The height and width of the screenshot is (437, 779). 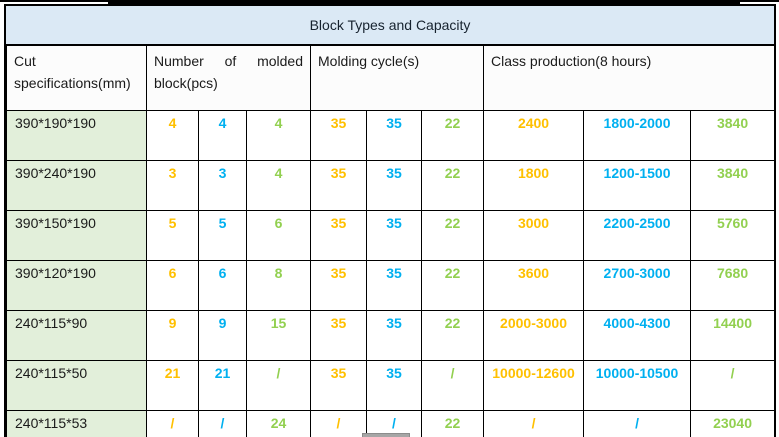 I want to click on column-header-molding-cycle: Molding cycle(s), so click(x=397, y=78).